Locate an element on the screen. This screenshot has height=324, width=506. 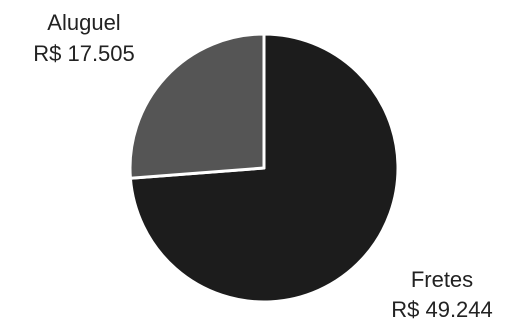
slice-label-fretes-name: Fretes is located at coordinates (442, 279).